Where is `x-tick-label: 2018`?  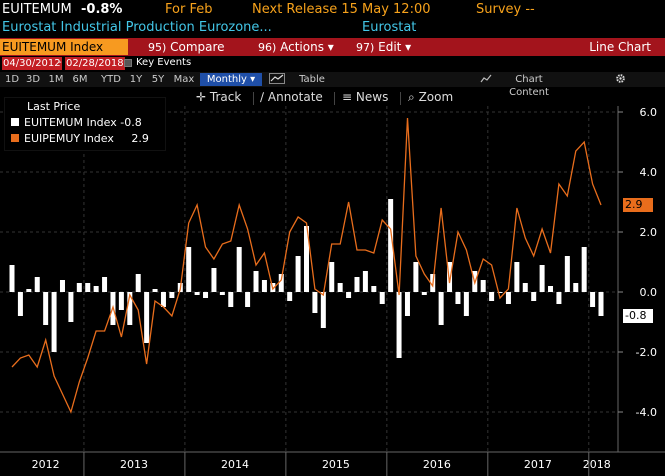
x-tick-label: 2018 is located at coordinates (597, 464).